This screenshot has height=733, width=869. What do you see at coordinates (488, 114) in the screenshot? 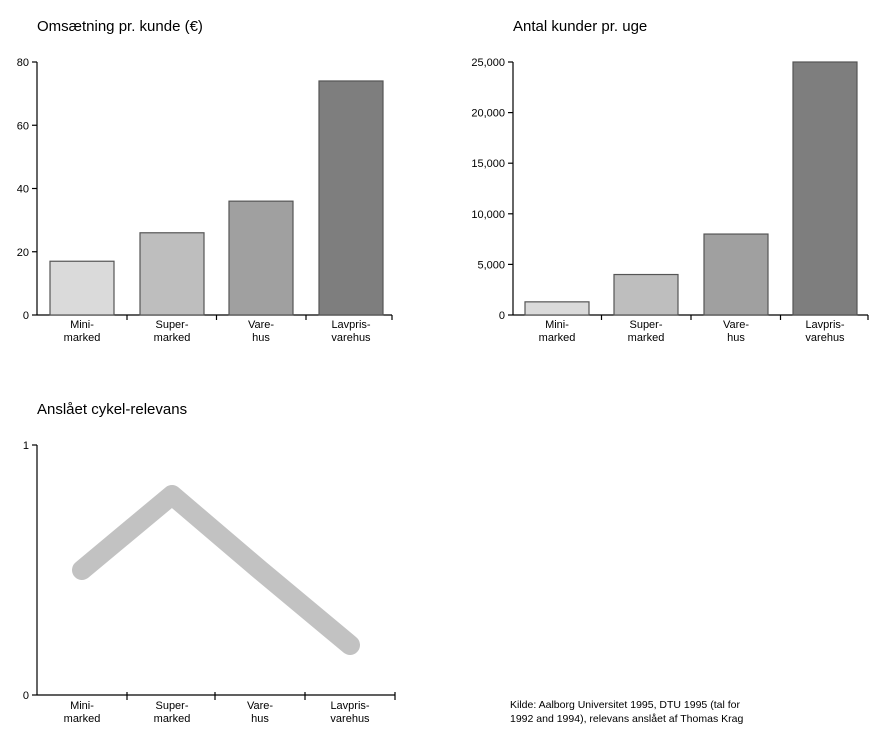
I see `y-tick-label: 20,000` at bounding box center [488, 114].